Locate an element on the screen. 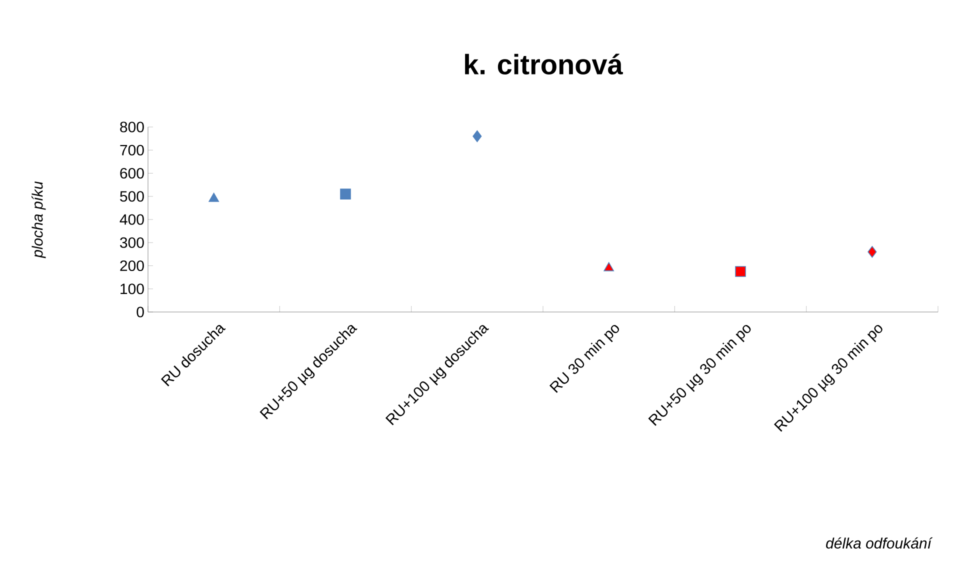 This screenshot has height=583, width=955. y-tick-label: 300 is located at coordinates (132, 242).